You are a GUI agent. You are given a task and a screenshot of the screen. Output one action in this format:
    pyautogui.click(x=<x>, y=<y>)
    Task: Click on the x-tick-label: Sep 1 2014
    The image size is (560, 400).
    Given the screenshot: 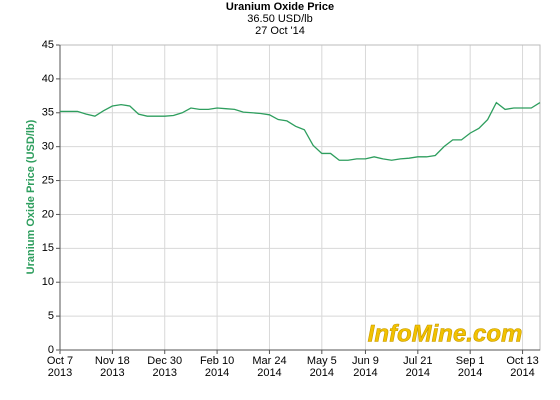 What is the action you would take?
    pyautogui.click(x=470, y=367)
    